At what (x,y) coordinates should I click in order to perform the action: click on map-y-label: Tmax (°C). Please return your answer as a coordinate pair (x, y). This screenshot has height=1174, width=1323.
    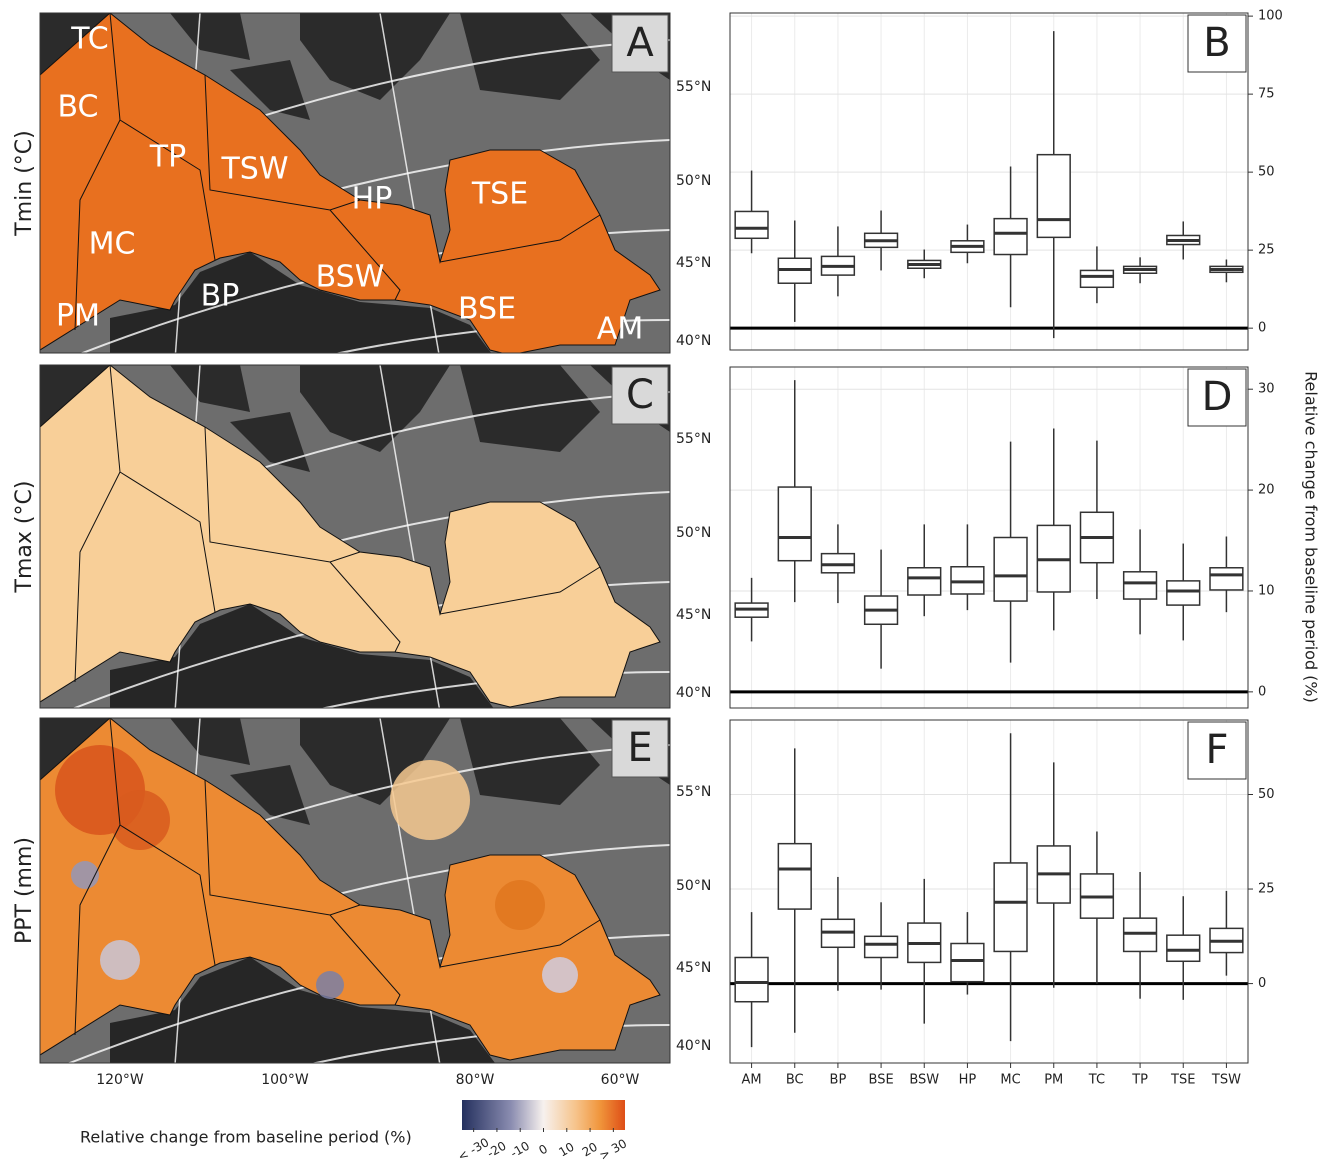
    Looking at the image, I should click on (24, 537).